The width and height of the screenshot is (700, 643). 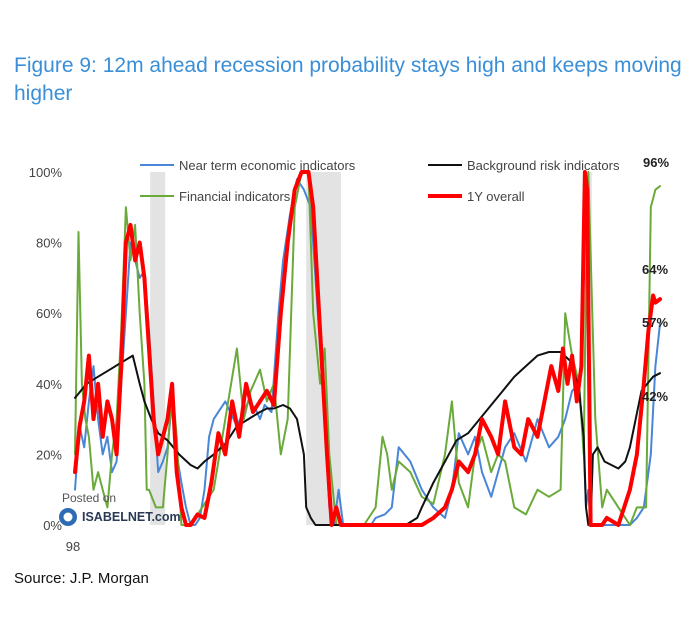 What do you see at coordinates (46, 172) in the screenshot?
I see `y-tick-label: 100%` at bounding box center [46, 172].